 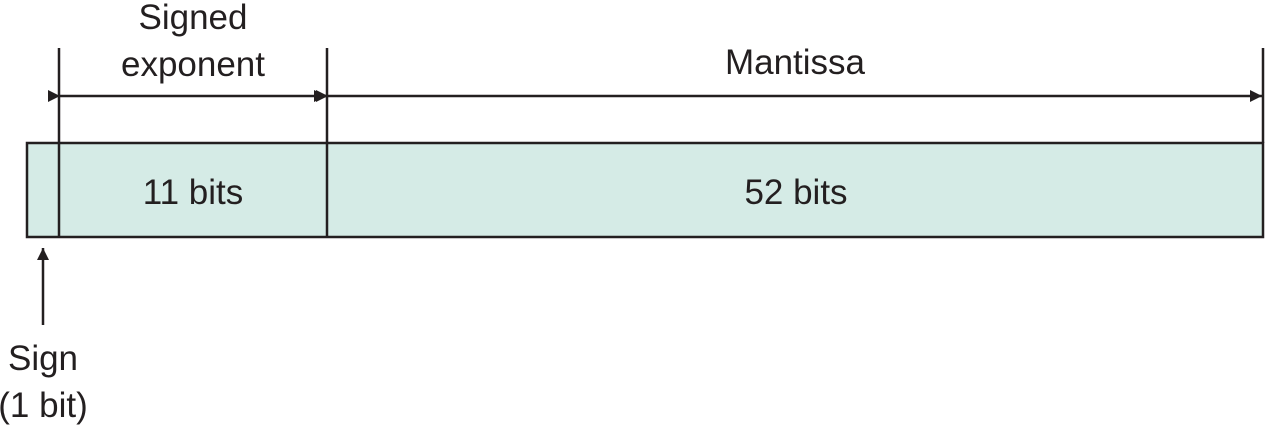 I want to click on exponent-label-line1: Signed, so click(x=193, y=18).